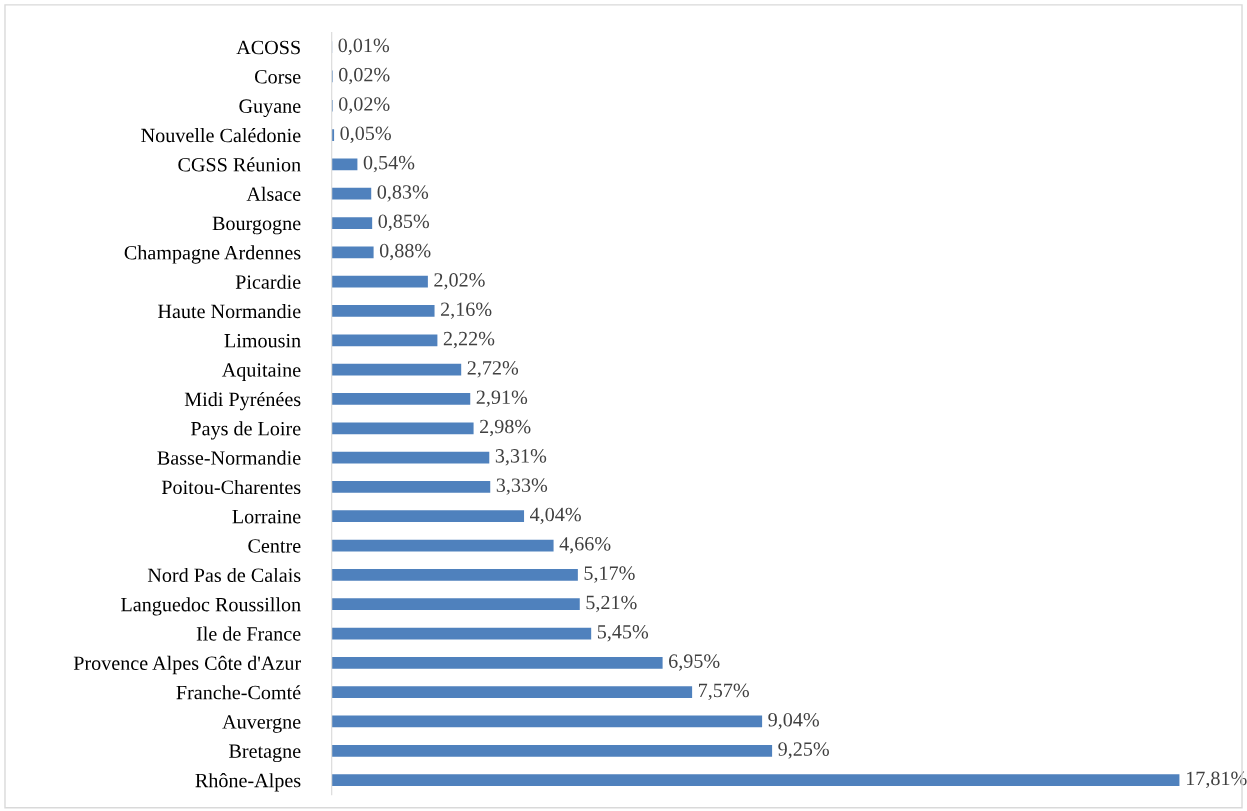 The width and height of the screenshot is (1247, 811). What do you see at coordinates (238, 692) in the screenshot?
I see `y-tick-label: Franche-Comté` at bounding box center [238, 692].